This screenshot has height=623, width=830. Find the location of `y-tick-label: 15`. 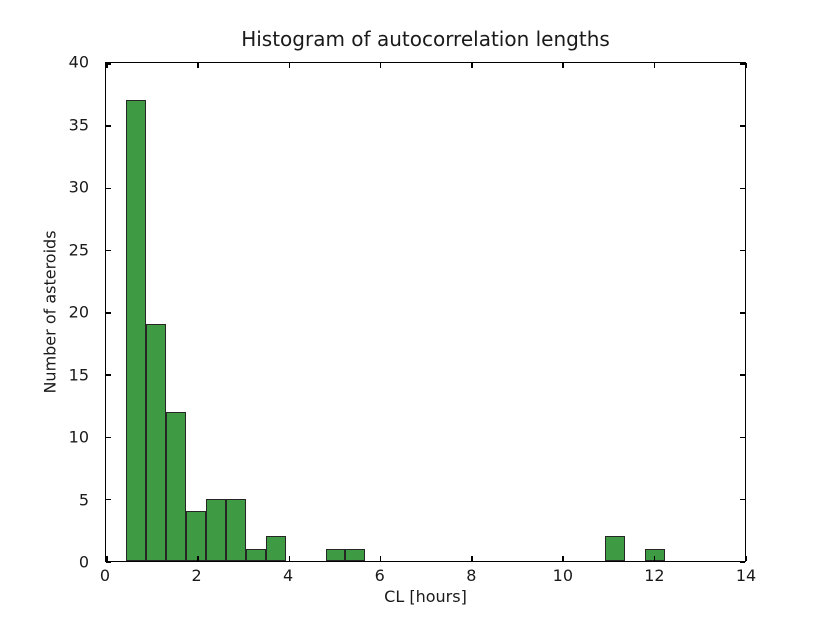

y-tick-label: 15 is located at coordinates (78, 374).